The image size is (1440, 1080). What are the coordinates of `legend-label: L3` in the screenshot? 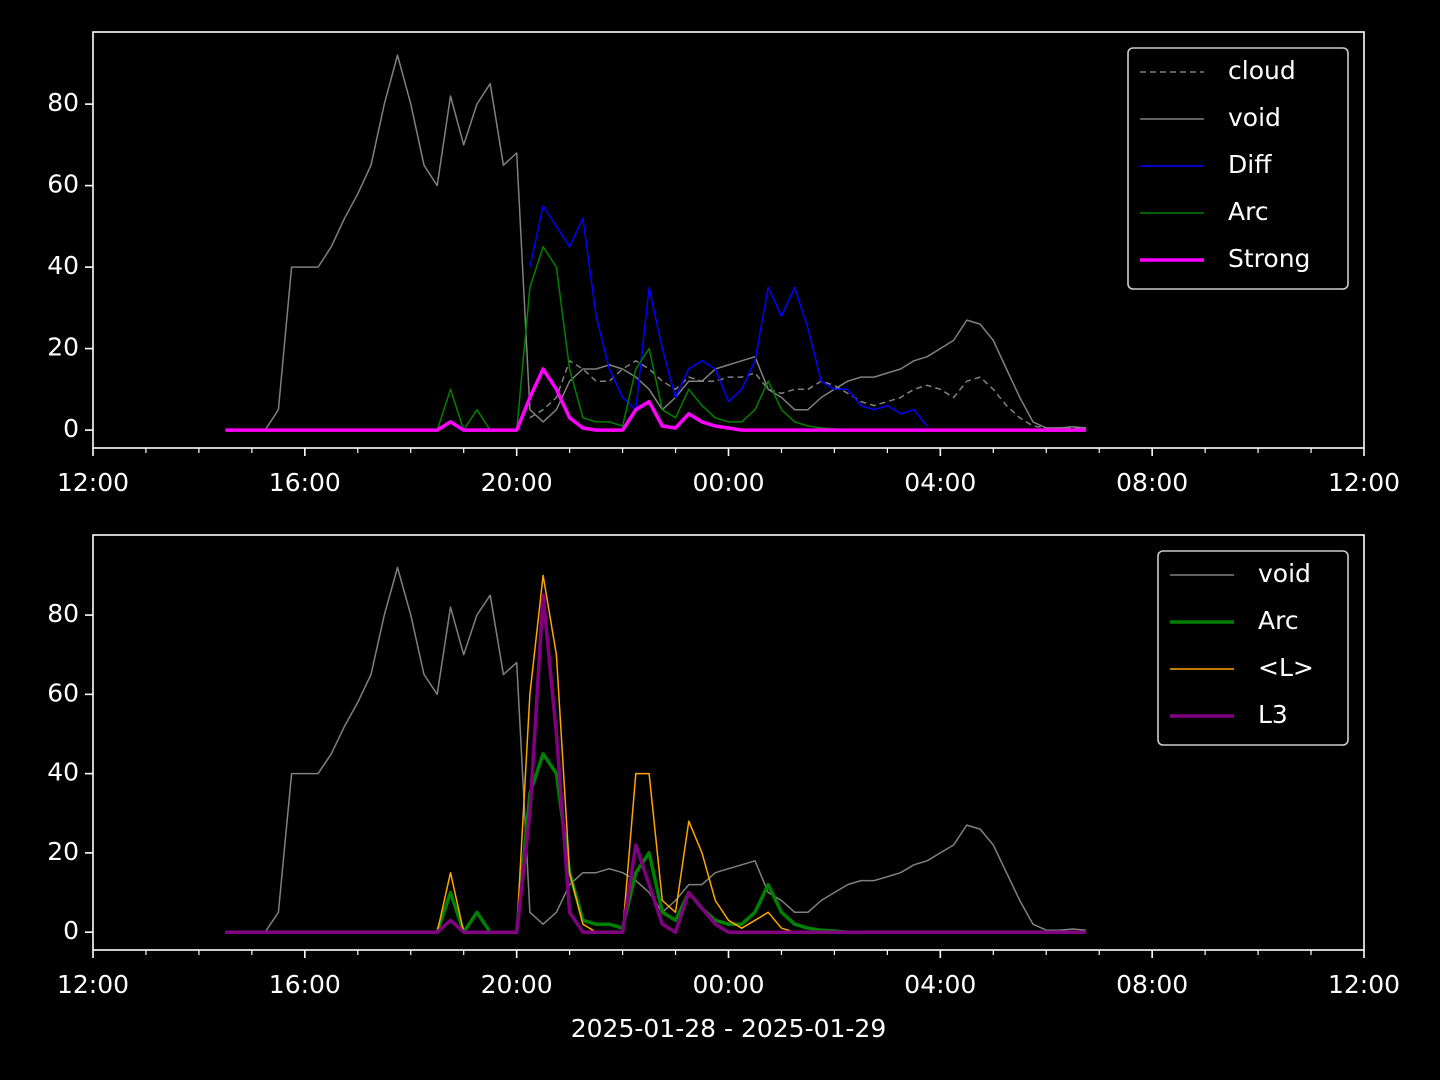 It's located at (1273, 714).